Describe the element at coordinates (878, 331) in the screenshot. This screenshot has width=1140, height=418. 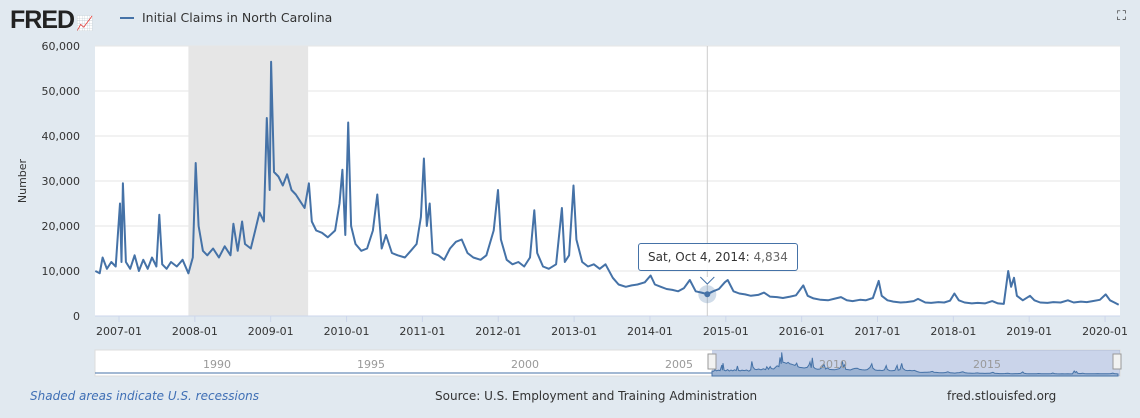
I see `x-tick-label: 2017-01` at that location.